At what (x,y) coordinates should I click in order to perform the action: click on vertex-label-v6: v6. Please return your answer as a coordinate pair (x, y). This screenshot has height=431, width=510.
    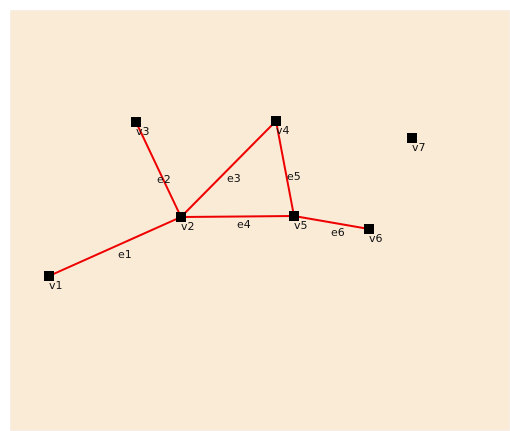
    Looking at the image, I should click on (376, 238).